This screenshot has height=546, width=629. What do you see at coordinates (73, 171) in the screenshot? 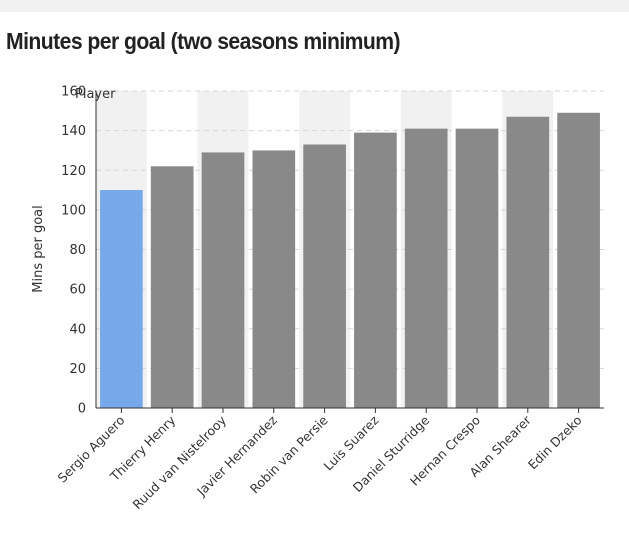
I see `y-tick-label: 120` at bounding box center [73, 171].